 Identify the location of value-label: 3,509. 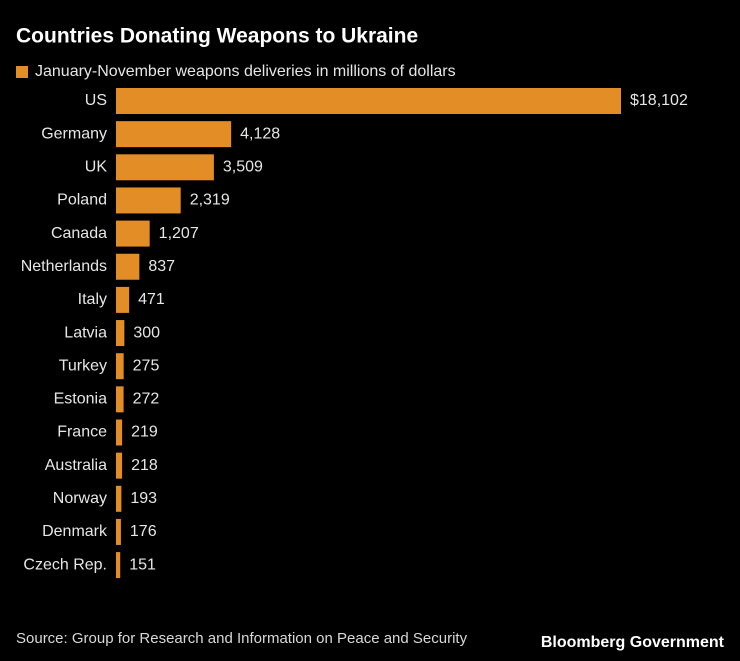
(243, 167).